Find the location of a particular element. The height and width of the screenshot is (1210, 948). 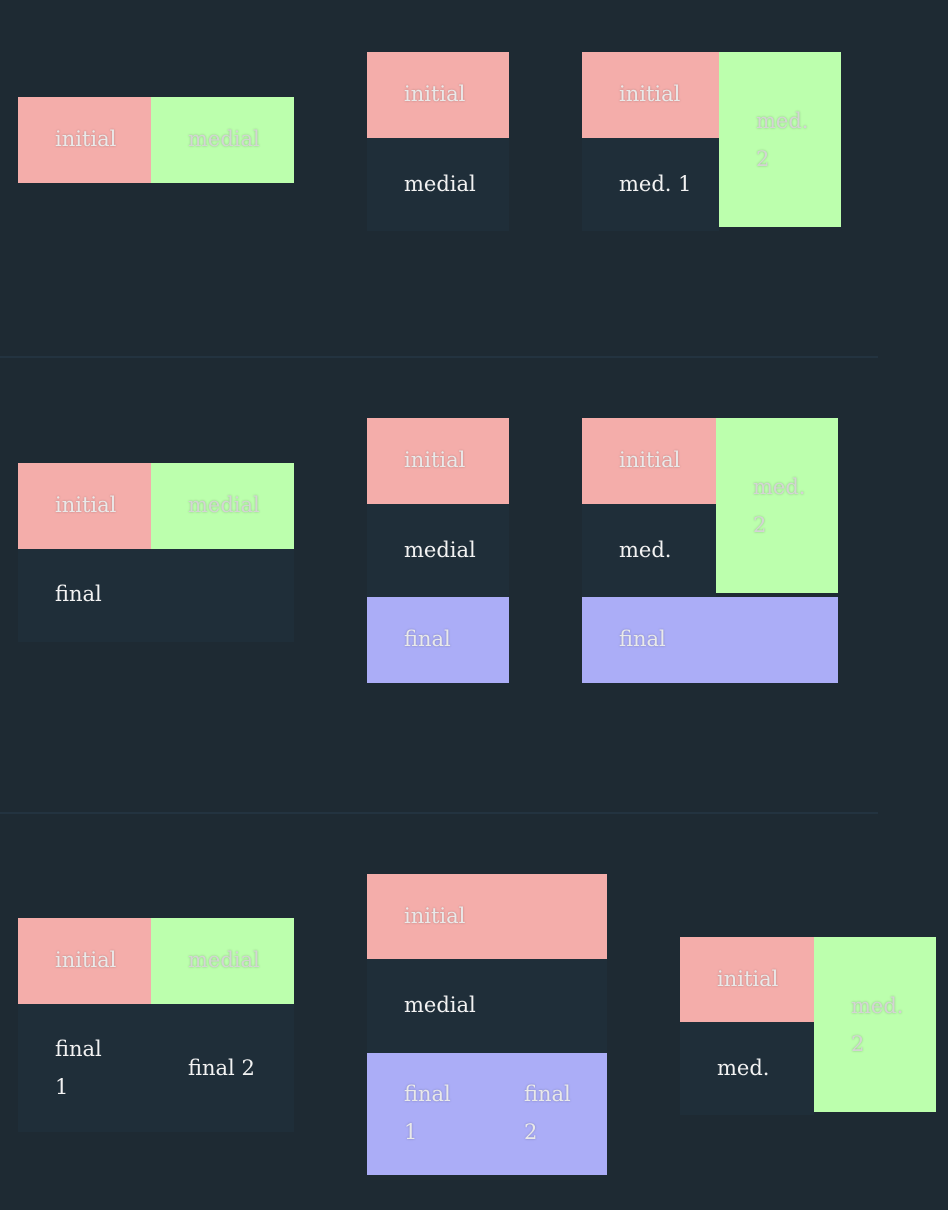

row3-diagram1-final2-cell: final 2 is located at coordinates (222, 1068).